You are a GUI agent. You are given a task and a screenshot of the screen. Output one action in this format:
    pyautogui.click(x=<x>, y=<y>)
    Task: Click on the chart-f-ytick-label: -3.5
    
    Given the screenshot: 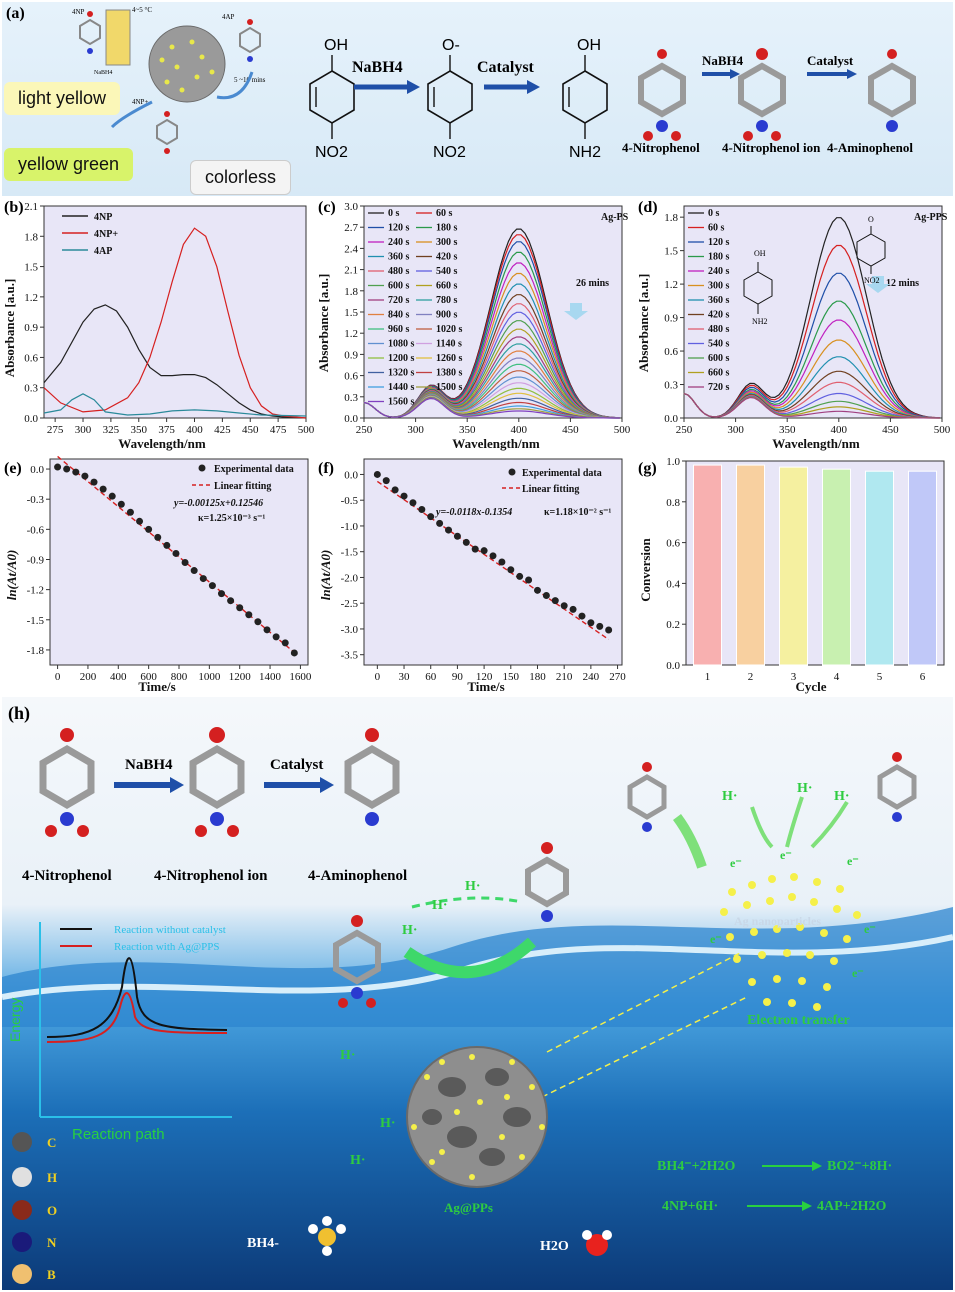 What is the action you would take?
    pyautogui.click(x=350, y=656)
    